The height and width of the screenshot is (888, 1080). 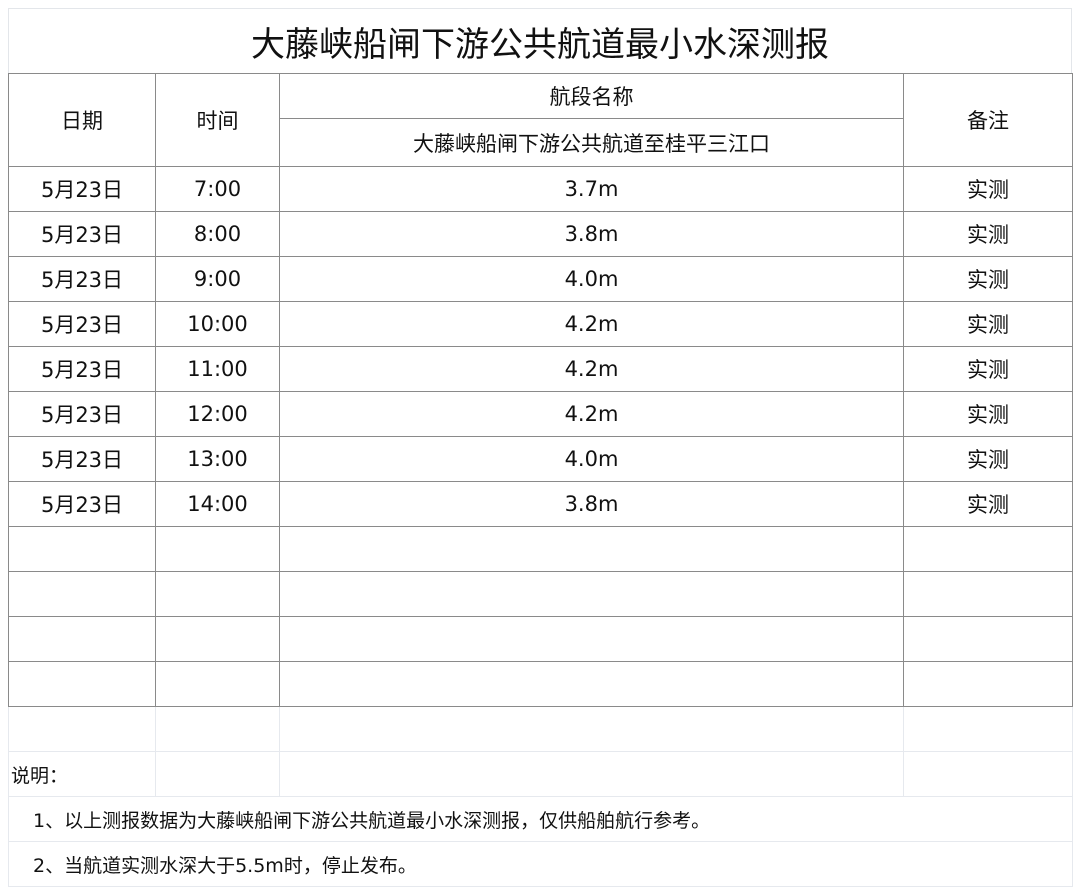 What do you see at coordinates (591, 96) in the screenshot?
I see `header-section-name: 航段名称` at bounding box center [591, 96].